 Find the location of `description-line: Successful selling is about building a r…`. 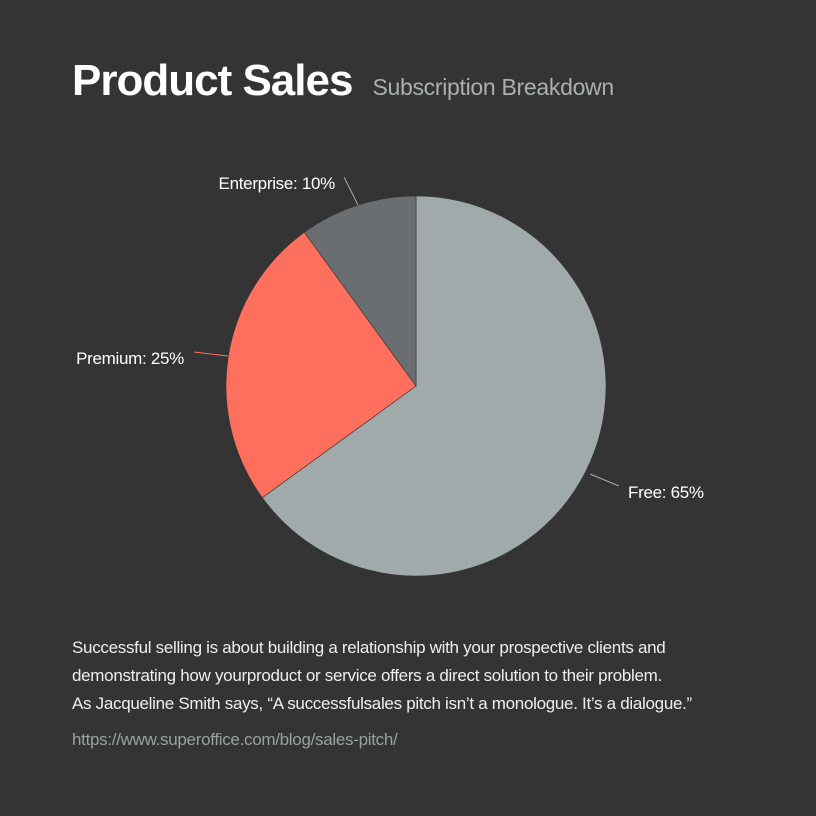

description-line: Successful selling is about building a r… is located at coordinates (369, 647).